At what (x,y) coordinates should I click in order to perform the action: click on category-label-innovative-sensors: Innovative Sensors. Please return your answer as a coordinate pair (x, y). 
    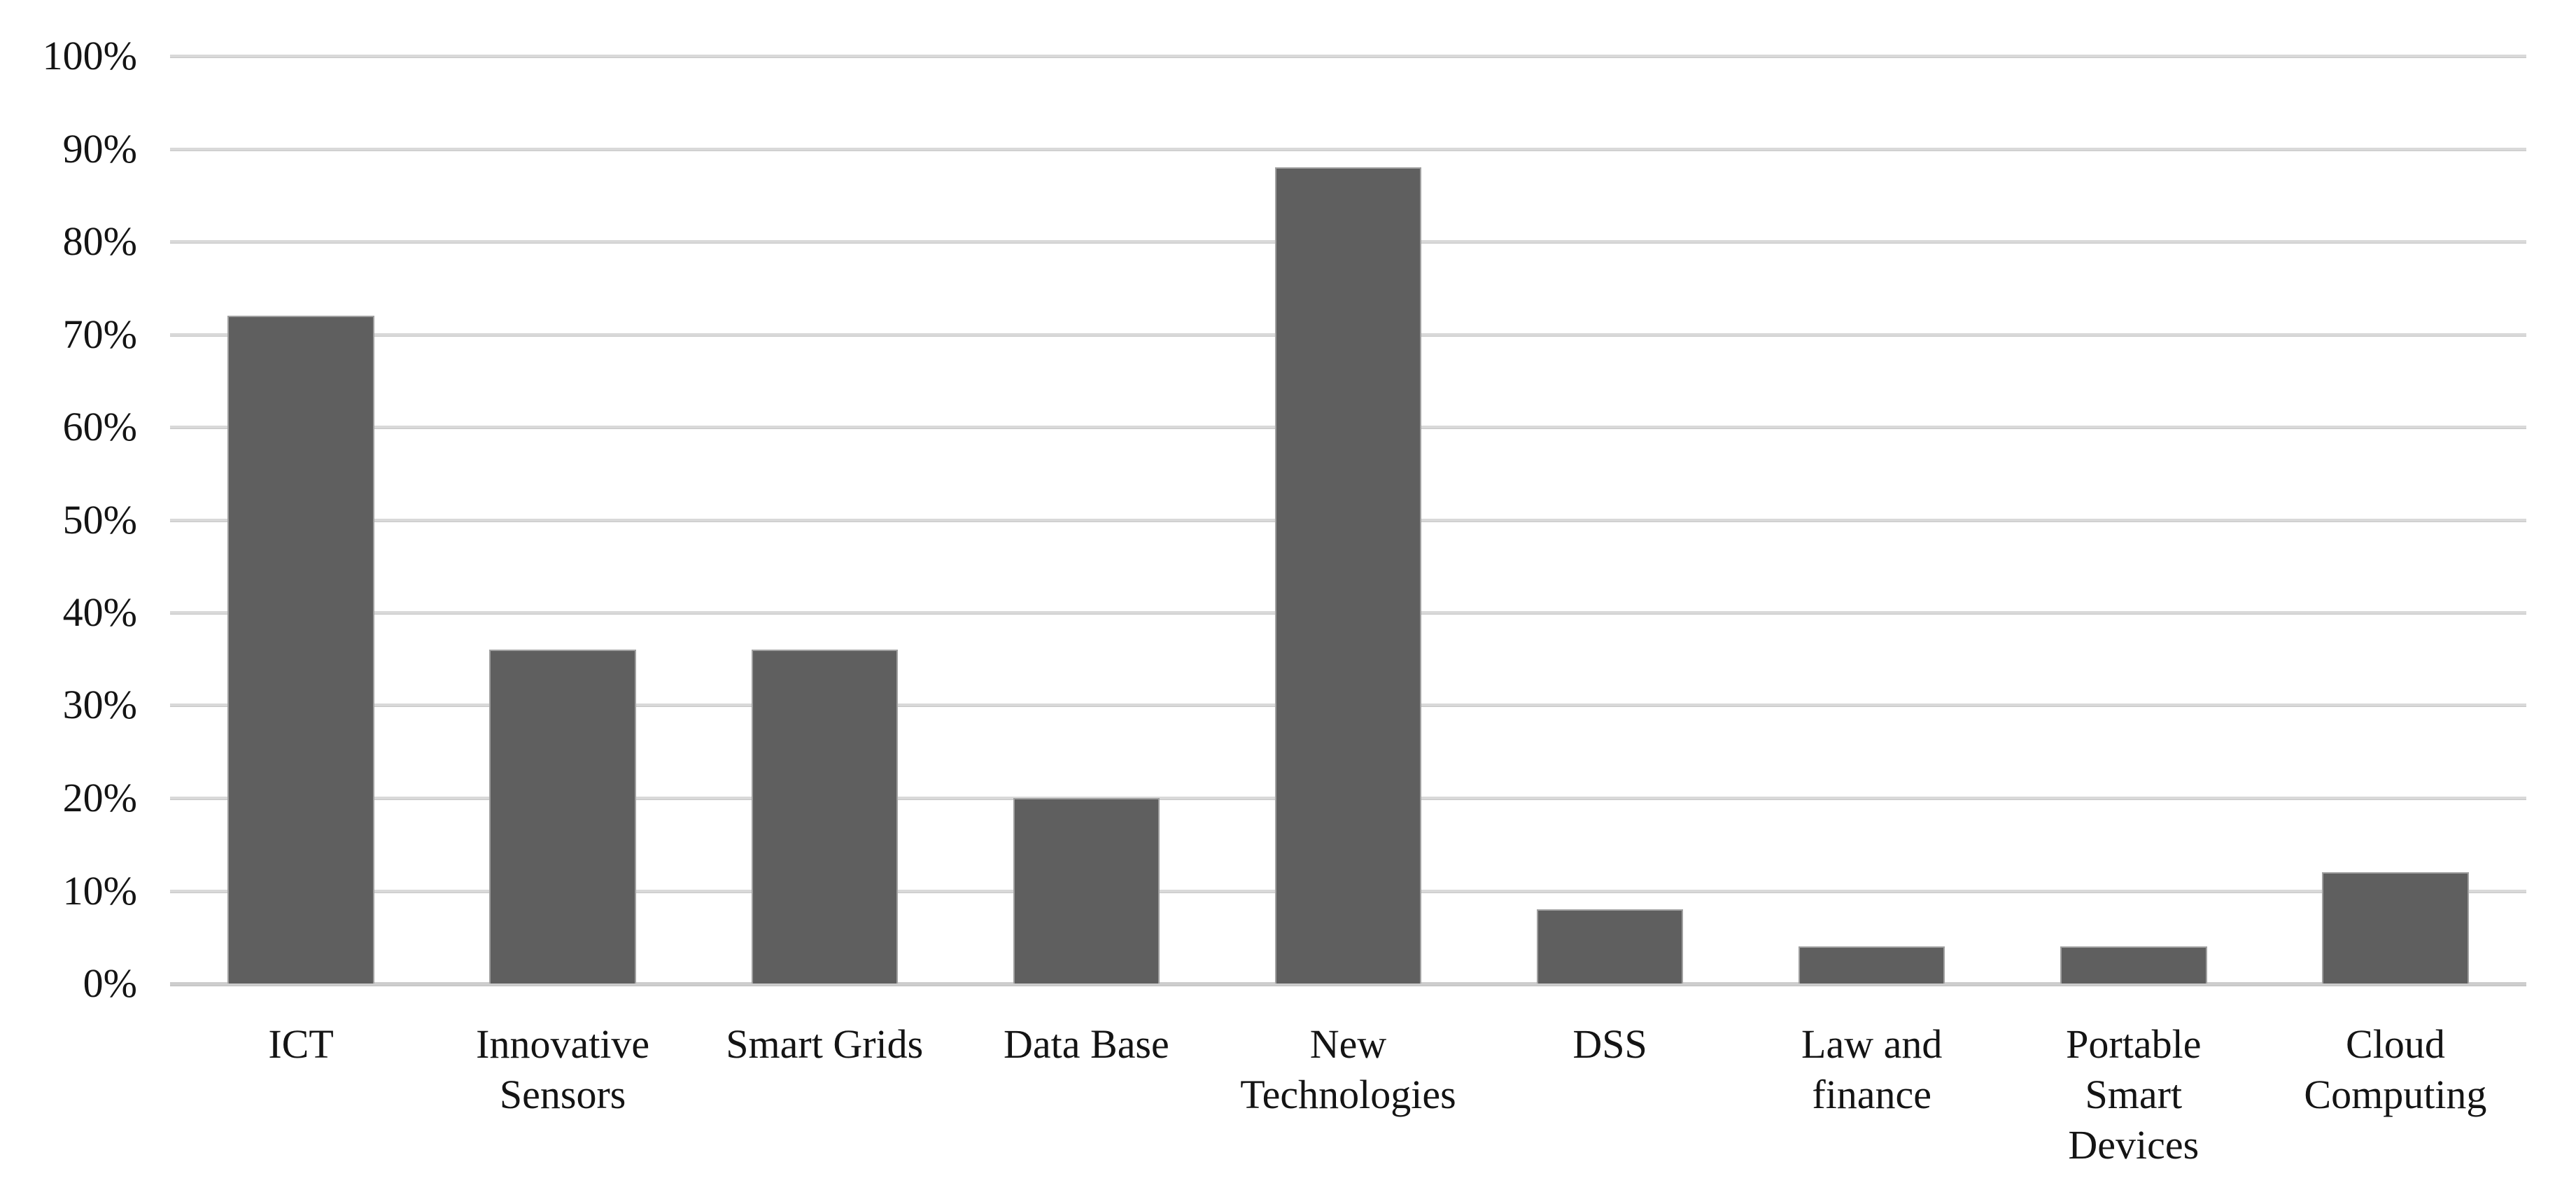
    Looking at the image, I should click on (563, 1094).